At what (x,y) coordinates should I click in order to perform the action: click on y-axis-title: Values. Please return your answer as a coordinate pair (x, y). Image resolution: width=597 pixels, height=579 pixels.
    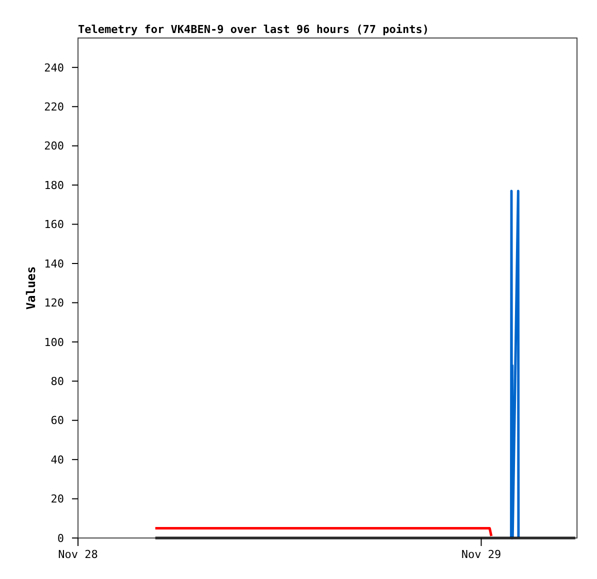
    Looking at the image, I should click on (31, 288).